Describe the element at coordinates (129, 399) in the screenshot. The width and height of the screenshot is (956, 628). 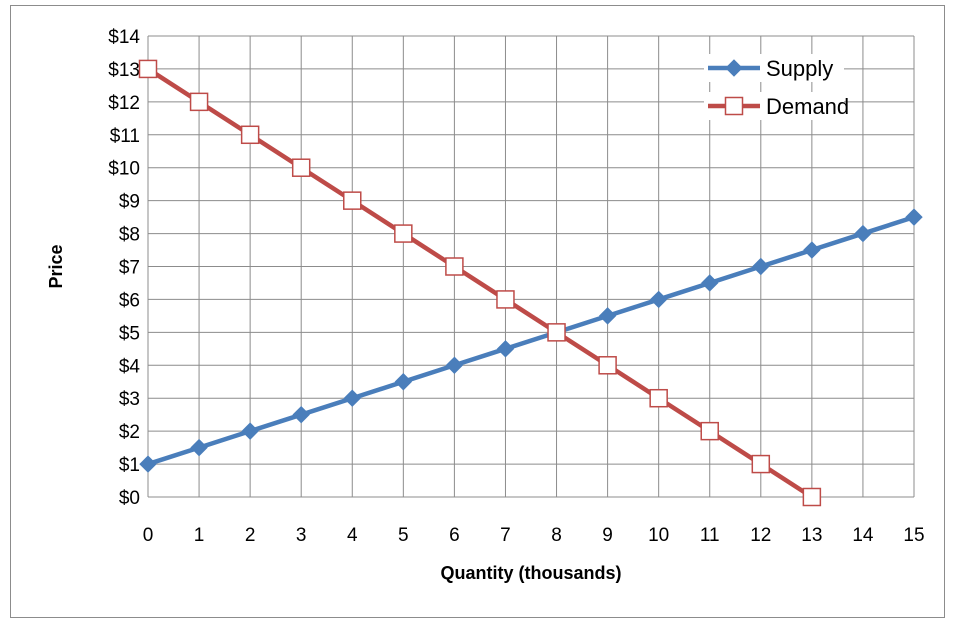
I see `y-tick-label: $3` at that location.